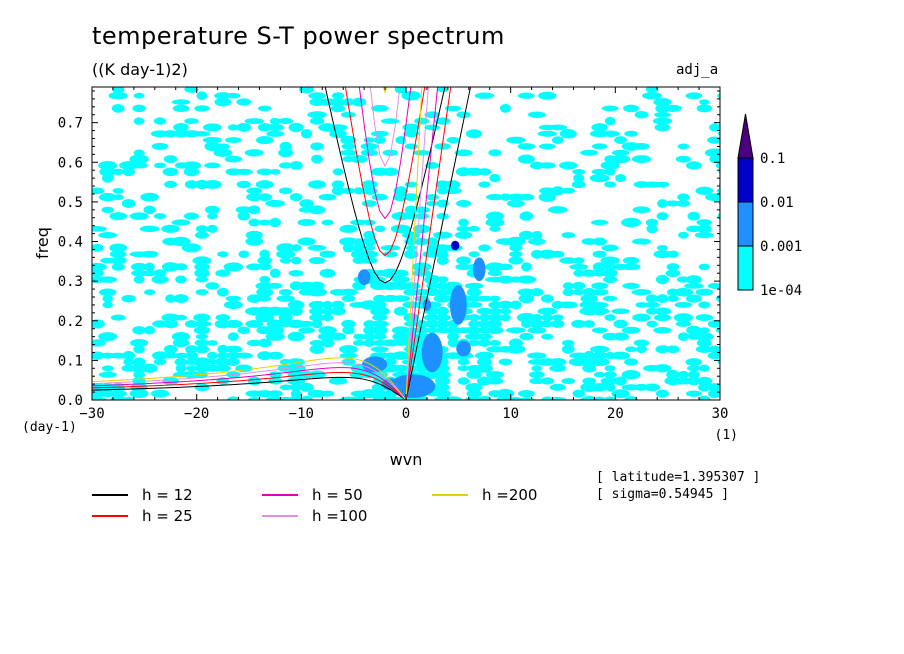  What do you see at coordinates (110, 495) in the screenshot?
I see `legend-swatch` at bounding box center [110, 495].